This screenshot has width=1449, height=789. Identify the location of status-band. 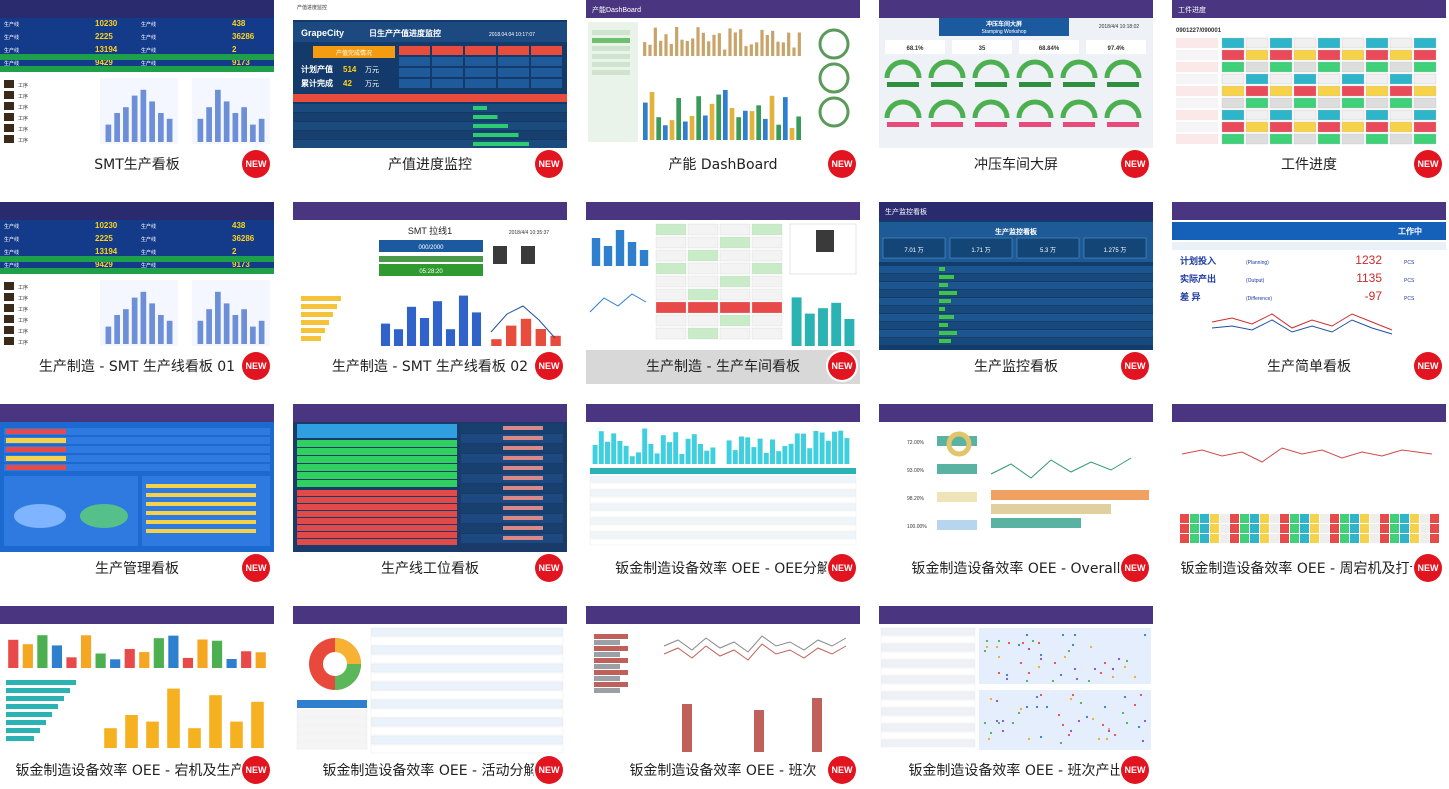
(1309, 231).